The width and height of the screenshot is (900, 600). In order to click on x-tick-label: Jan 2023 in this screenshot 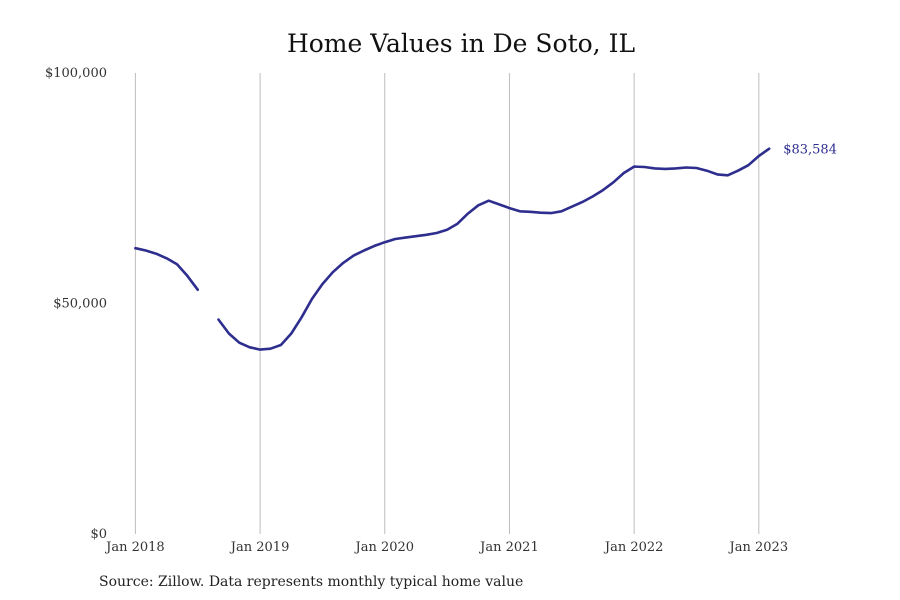, I will do `click(758, 547)`.